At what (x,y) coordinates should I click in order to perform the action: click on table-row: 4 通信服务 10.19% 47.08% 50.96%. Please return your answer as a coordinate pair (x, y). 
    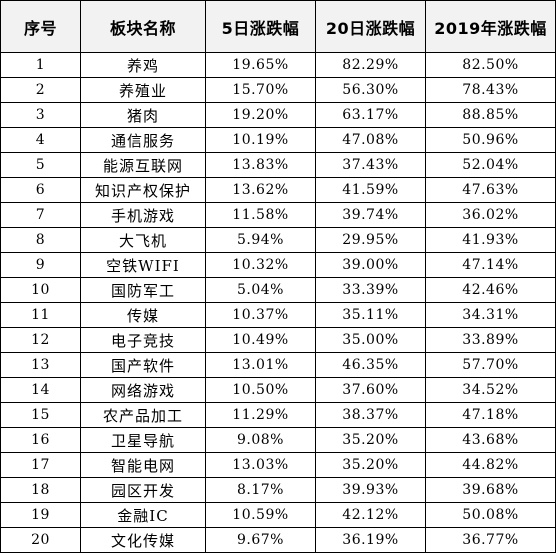
    Looking at the image, I should click on (278, 140).